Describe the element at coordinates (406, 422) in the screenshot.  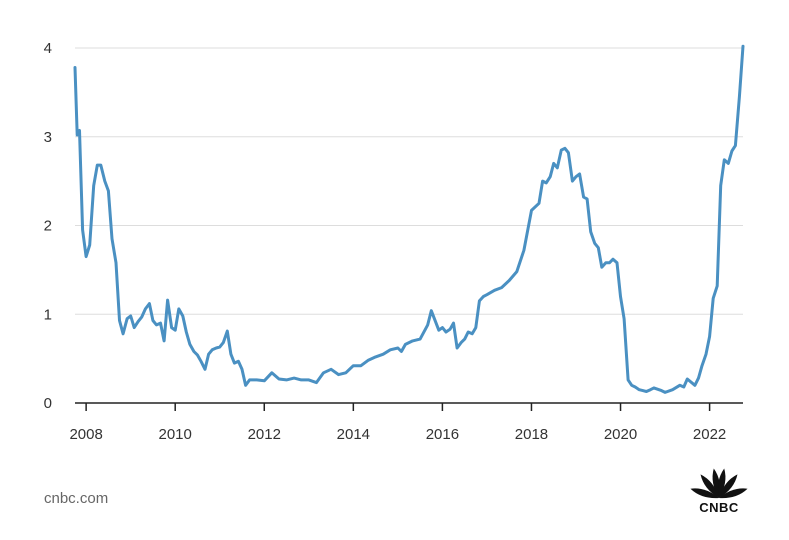
I see `x-axis: 2008 2010 2012 2014 2016 2018 2020 2022` at that location.